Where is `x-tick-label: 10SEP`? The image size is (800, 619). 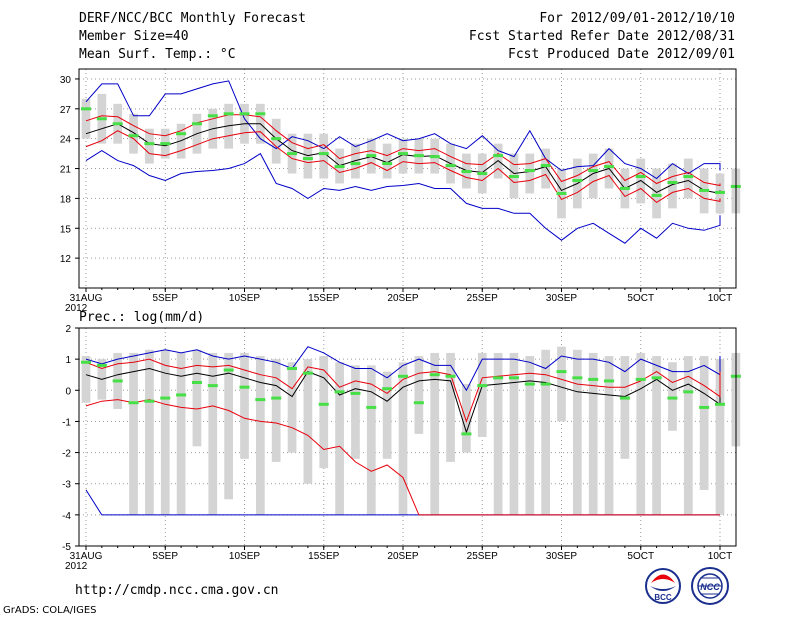
x-tick-label: 10SEP is located at coordinates (244, 298).